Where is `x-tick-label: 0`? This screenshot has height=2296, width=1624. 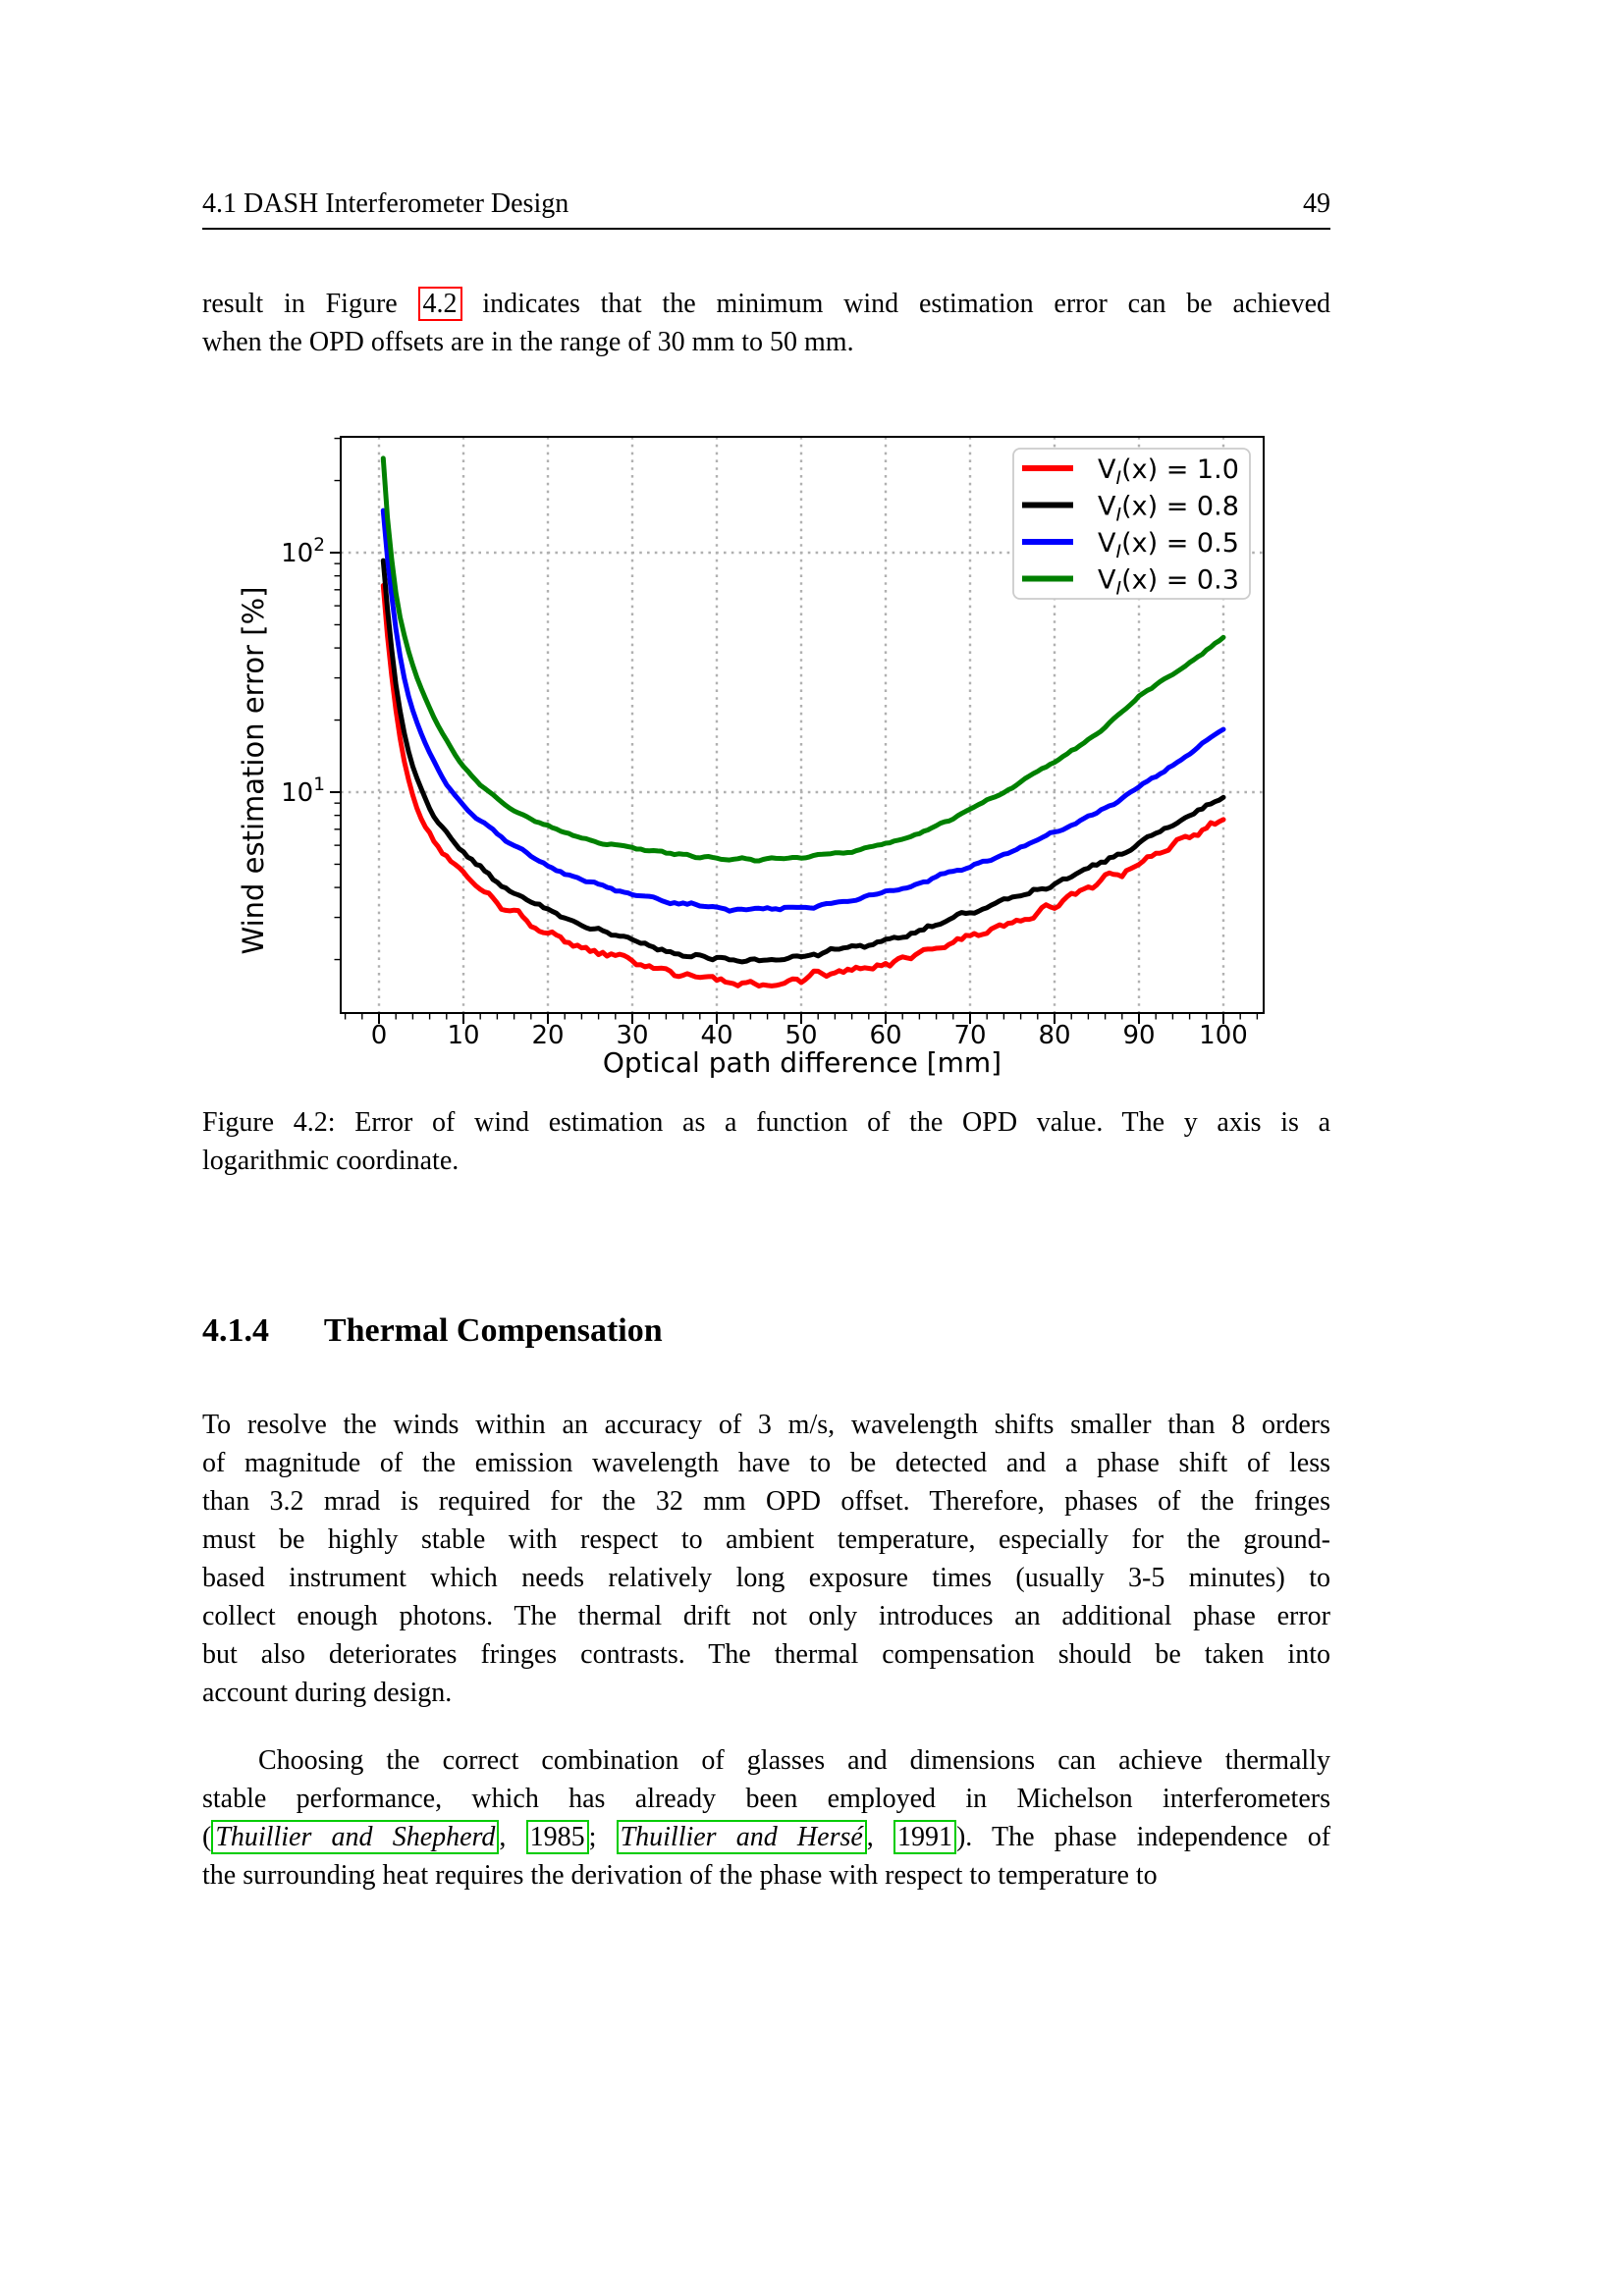
x-tick-label: 0 is located at coordinates (379, 1036).